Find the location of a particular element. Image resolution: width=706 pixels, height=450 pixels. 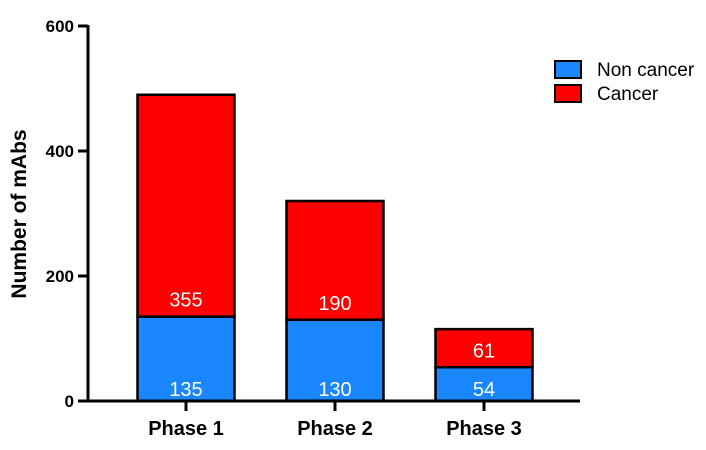

y-tick-label-200: 200 is located at coordinates (60, 276).